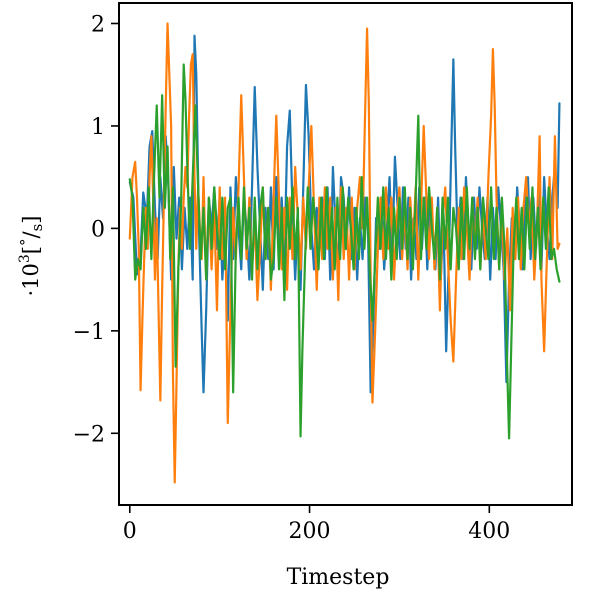 This screenshot has width=598, height=602. What do you see at coordinates (31, 219) in the screenshot?
I see `y-axis-label-bracket-close: ]` at bounding box center [31, 219].